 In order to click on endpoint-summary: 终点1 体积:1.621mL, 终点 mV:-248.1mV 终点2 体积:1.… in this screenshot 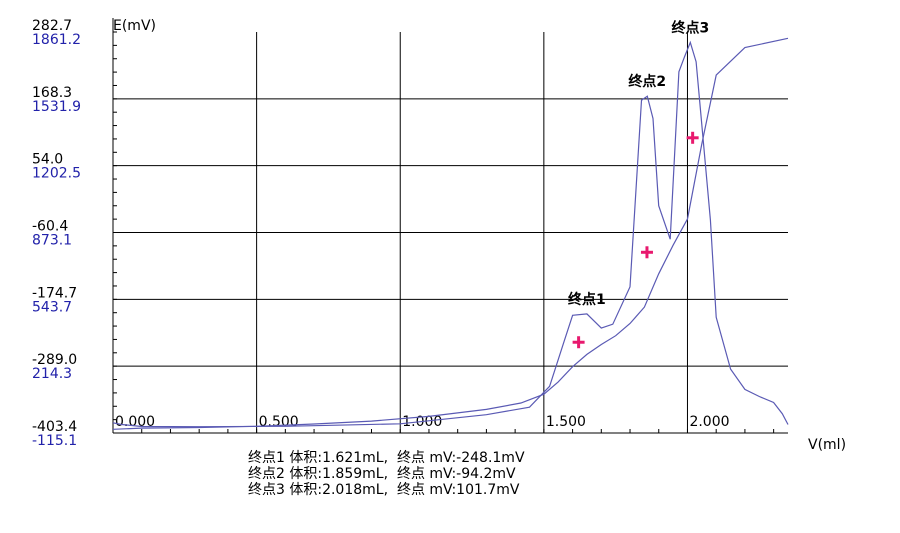, I will do `click(386, 474)`.